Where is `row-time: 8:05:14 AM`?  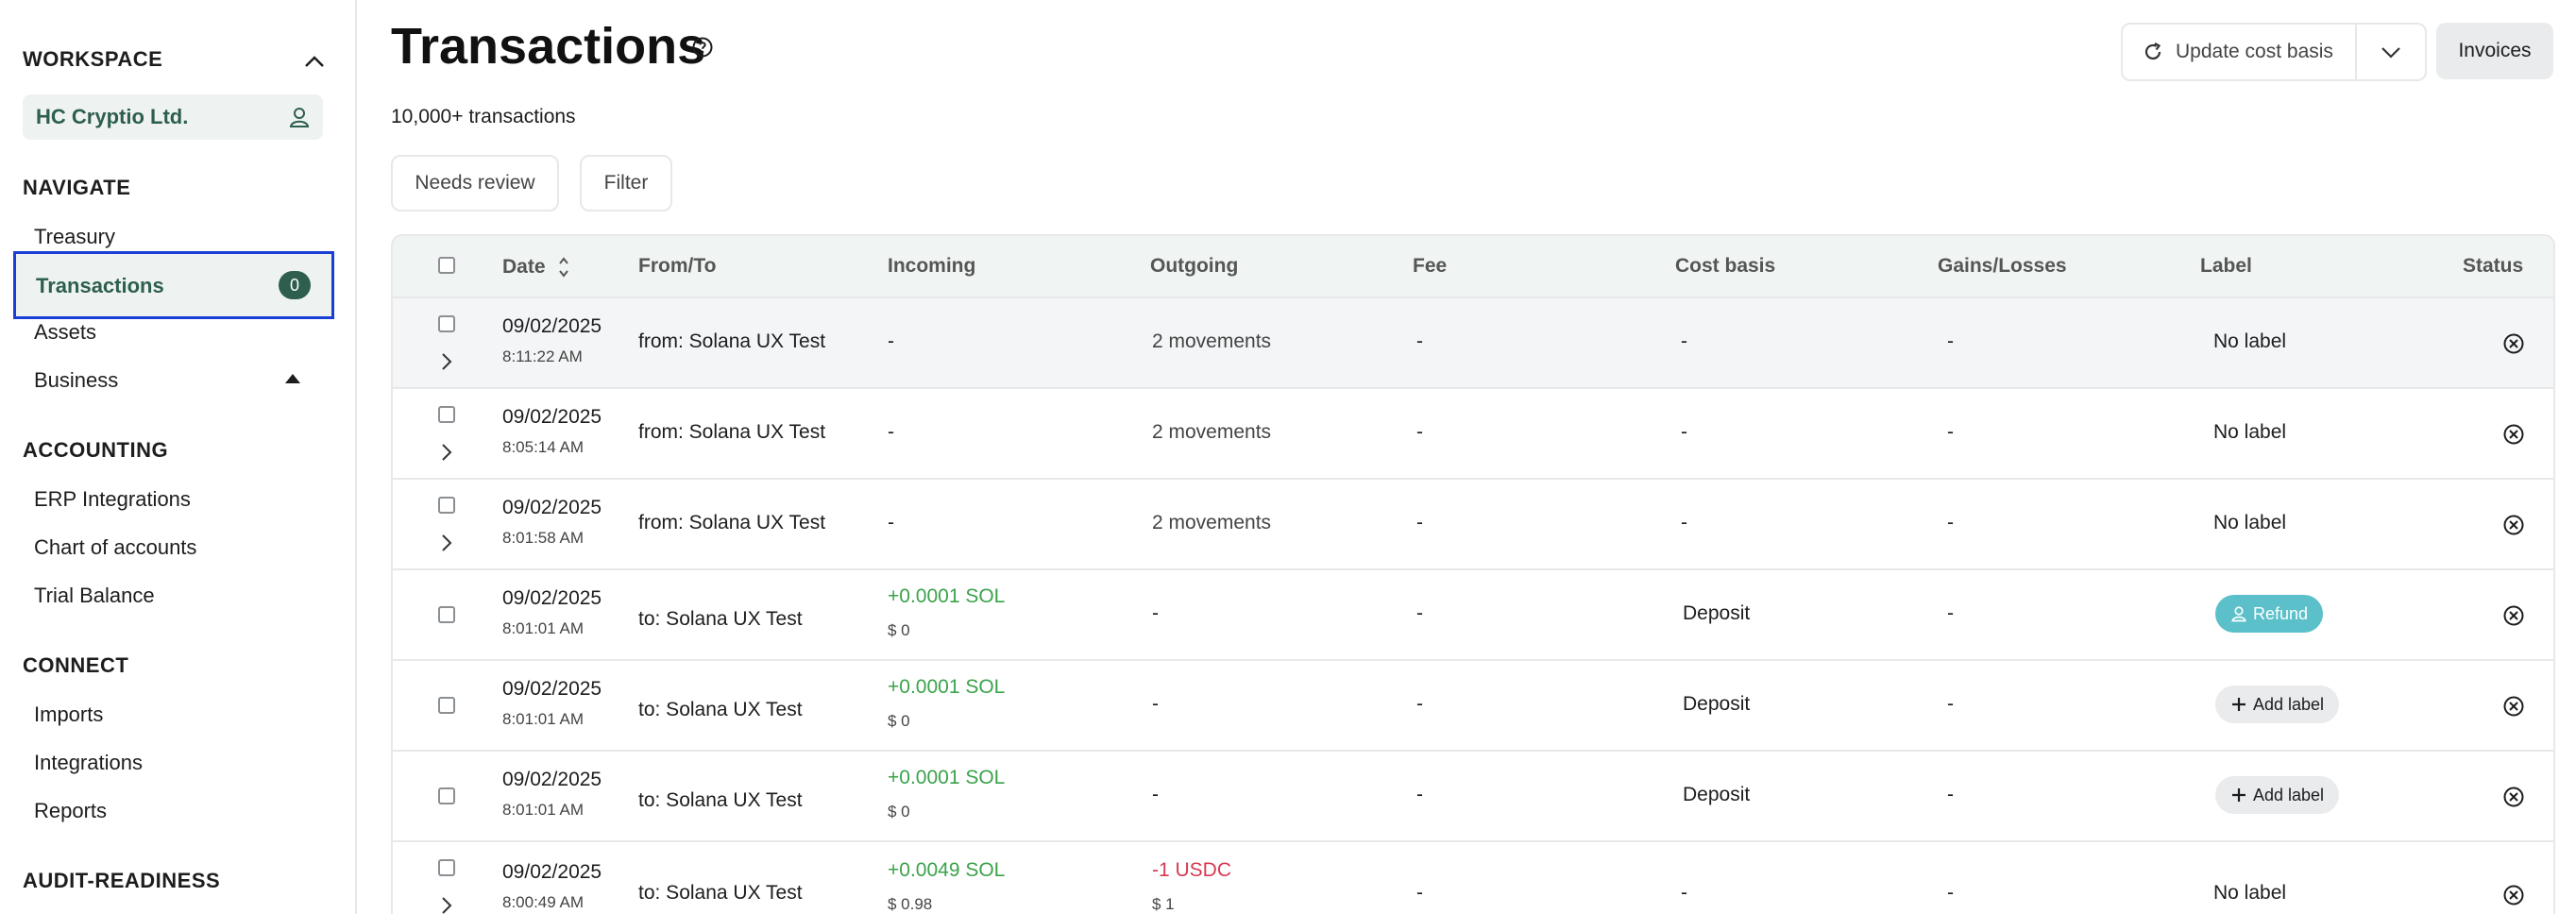
row-time: 8:05:14 AM is located at coordinates (543, 447).